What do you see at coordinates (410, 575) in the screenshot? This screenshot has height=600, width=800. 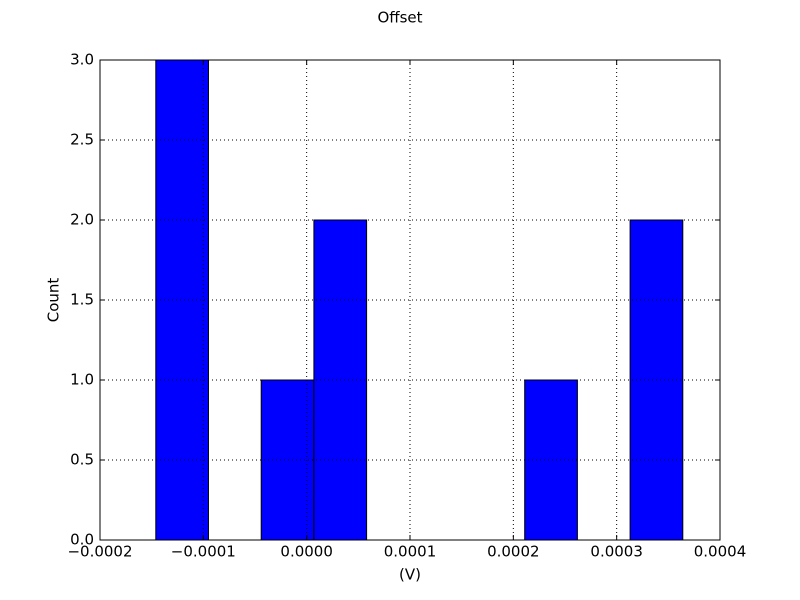 I see `x-axis-label: (V)` at bounding box center [410, 575].